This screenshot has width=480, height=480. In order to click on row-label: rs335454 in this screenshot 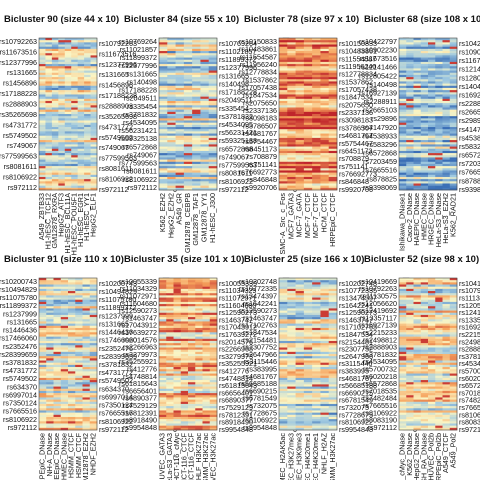, I will do `click(142, 106)`.